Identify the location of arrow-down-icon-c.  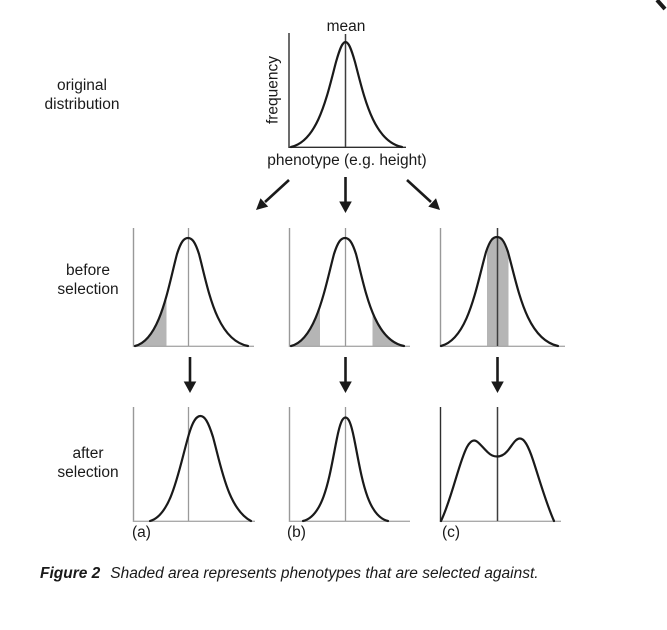
(497, 375).